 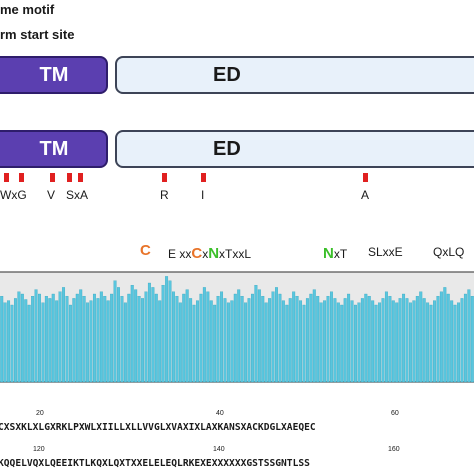 I want to click on legend-motif-label: me motif, so click(x=27, y=9).